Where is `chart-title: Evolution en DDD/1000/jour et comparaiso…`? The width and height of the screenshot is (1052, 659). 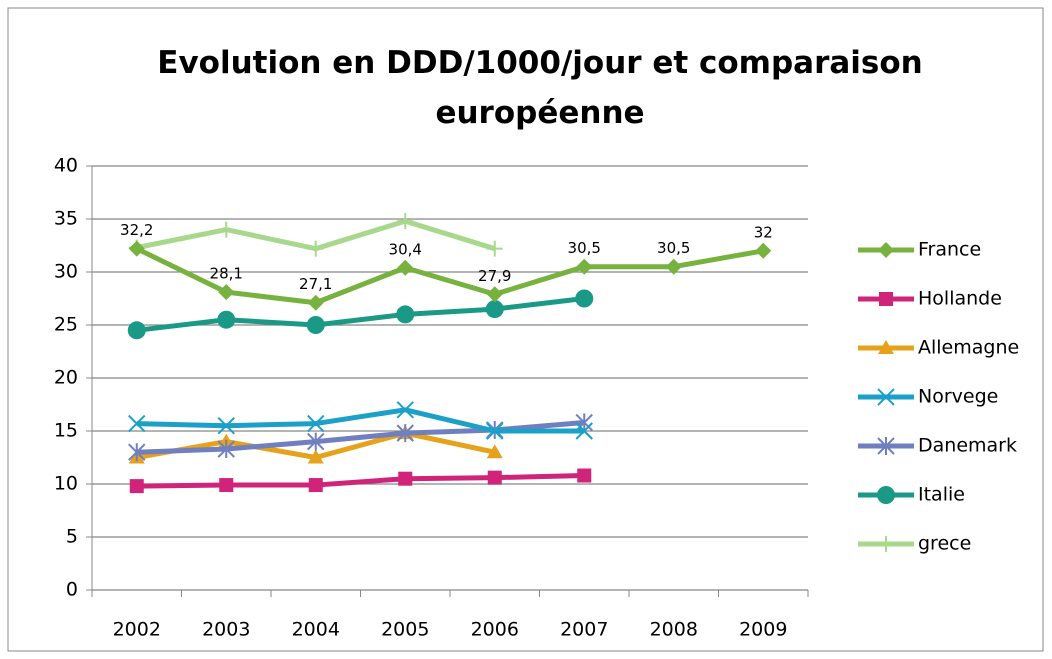
chart-title: Evolution en DDD/1000/jour et comparaiso… is located at coordinates (540, 88).